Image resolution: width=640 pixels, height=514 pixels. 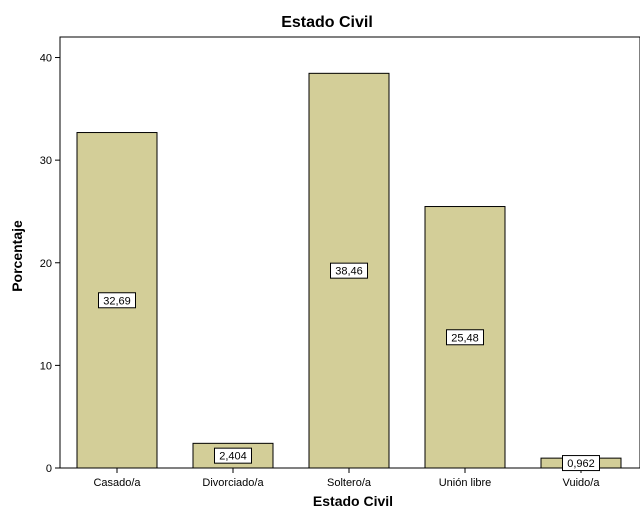 What do you see at coordinates (117, 483) in the screenshot?
I see `x-tick-label: Casado/a` at bounding box center [117, 483].